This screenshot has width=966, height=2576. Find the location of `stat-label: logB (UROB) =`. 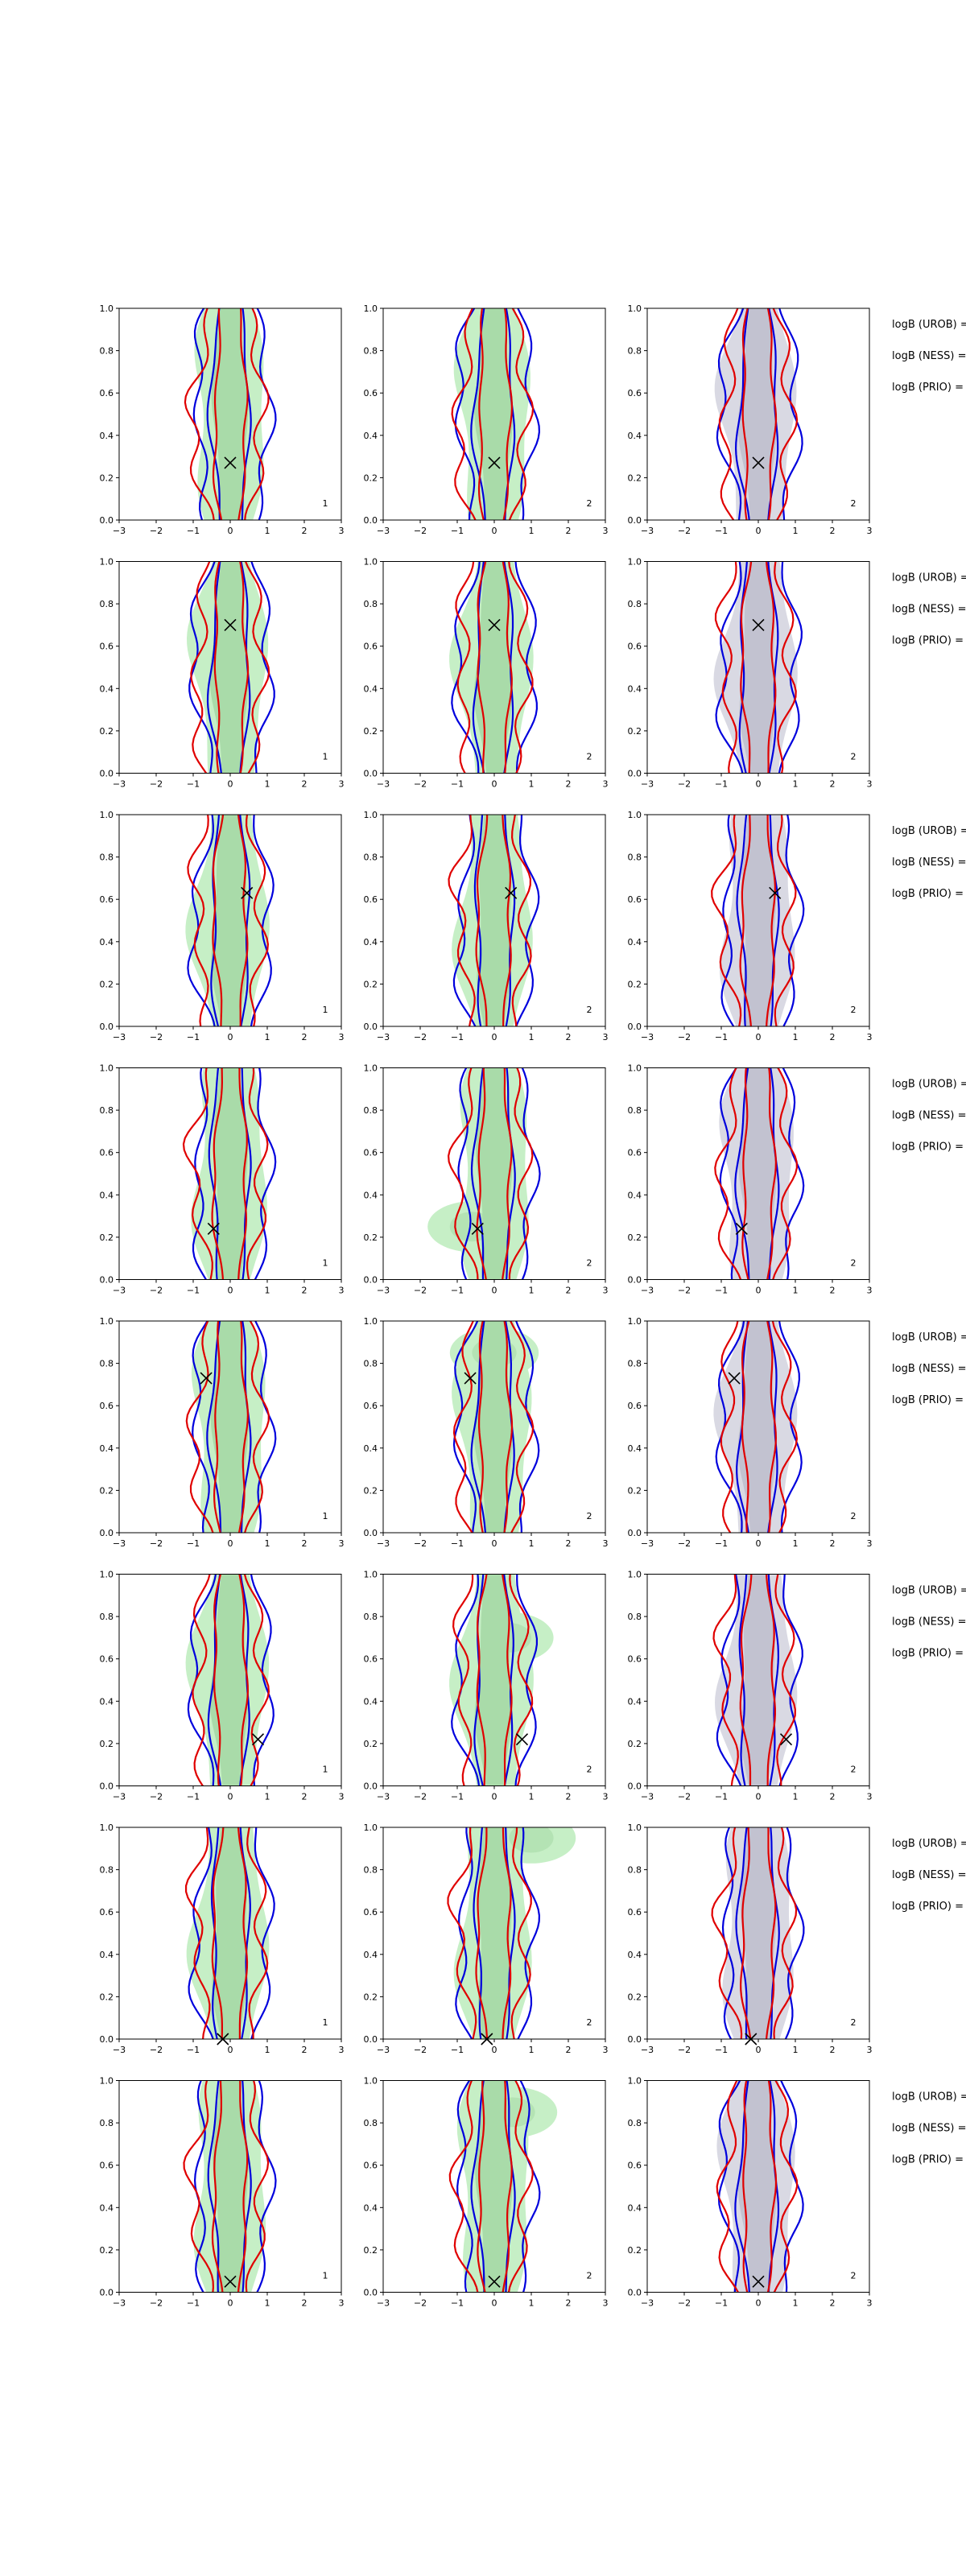

stat-label: logB (UROB) = is located at coordinates (929, 325).